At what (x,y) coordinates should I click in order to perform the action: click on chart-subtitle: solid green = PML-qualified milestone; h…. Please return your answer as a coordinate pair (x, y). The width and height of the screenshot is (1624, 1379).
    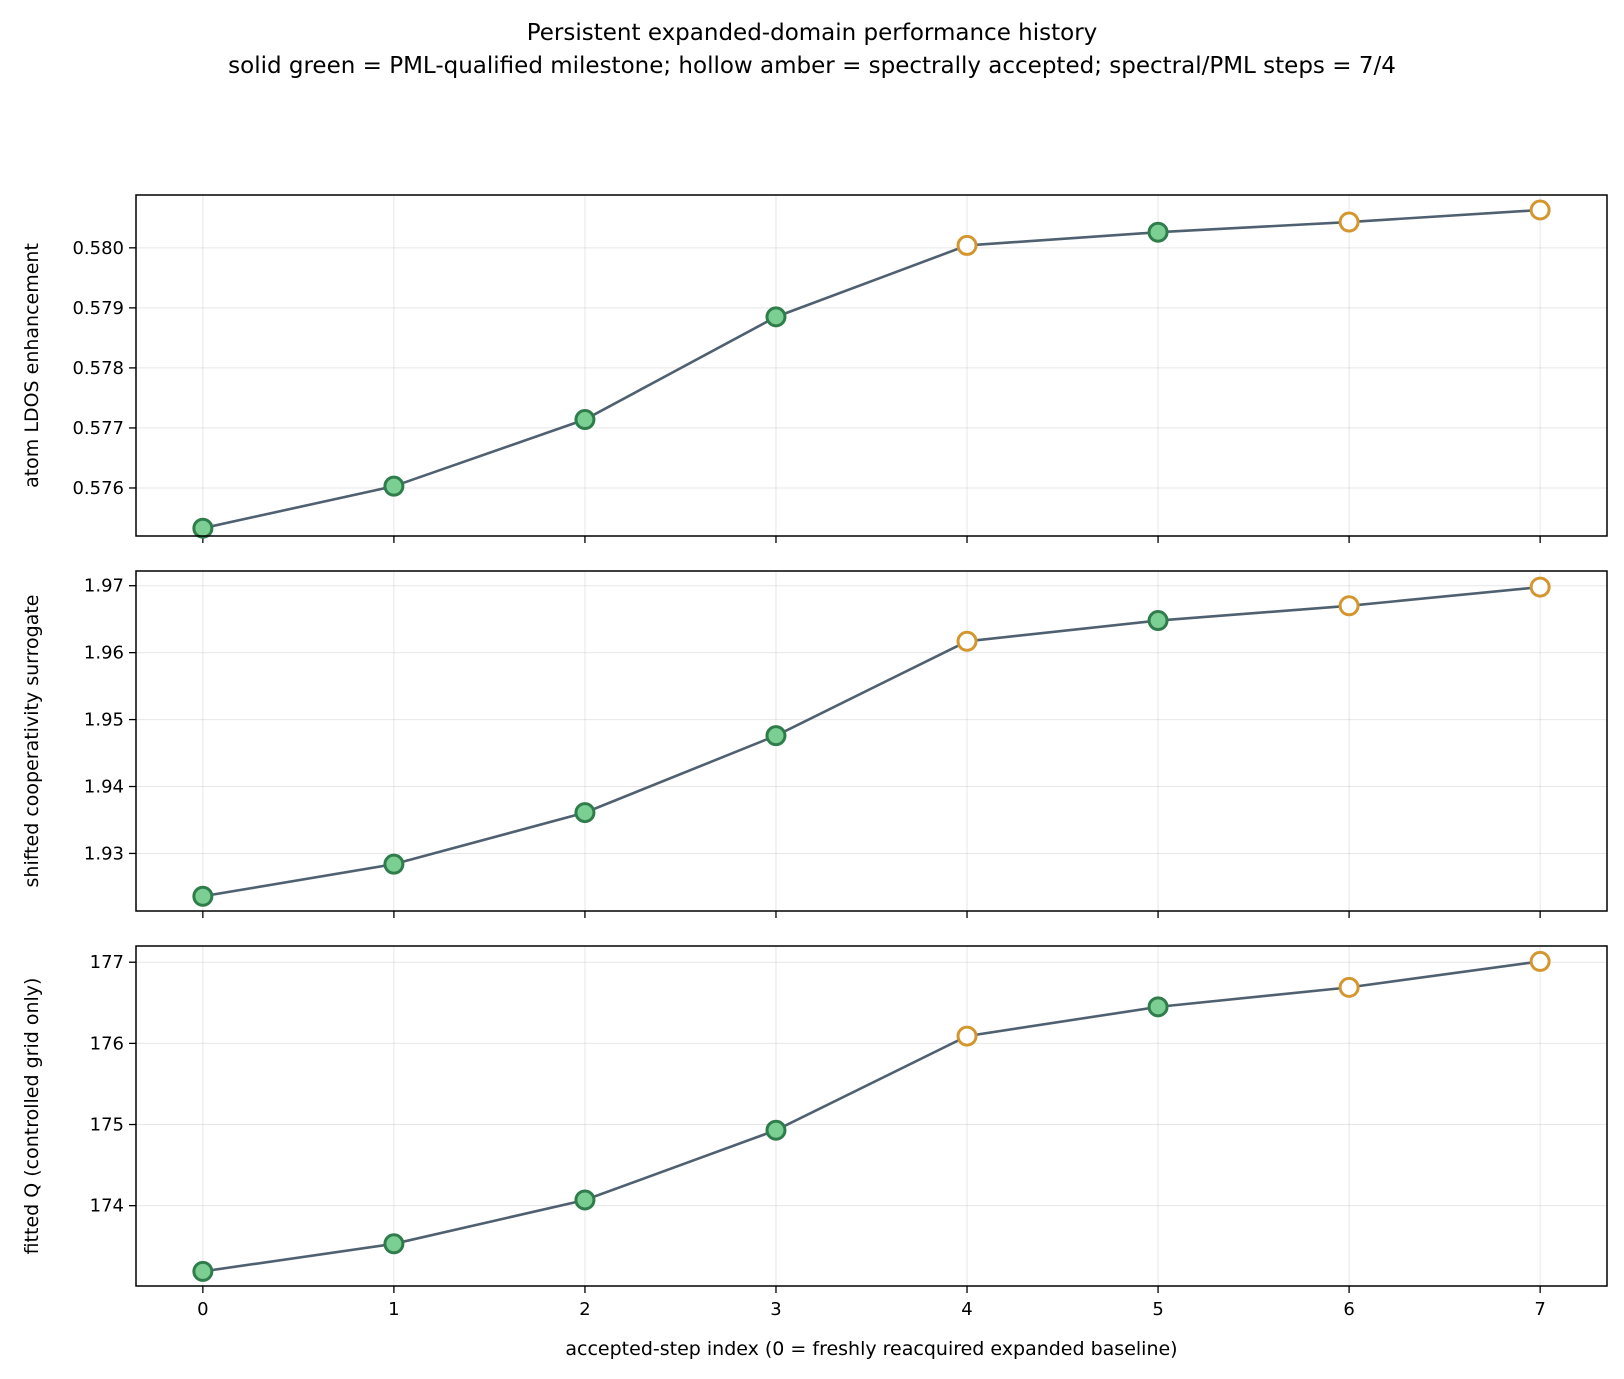
    Looking at the image, I should click on (812, 66).